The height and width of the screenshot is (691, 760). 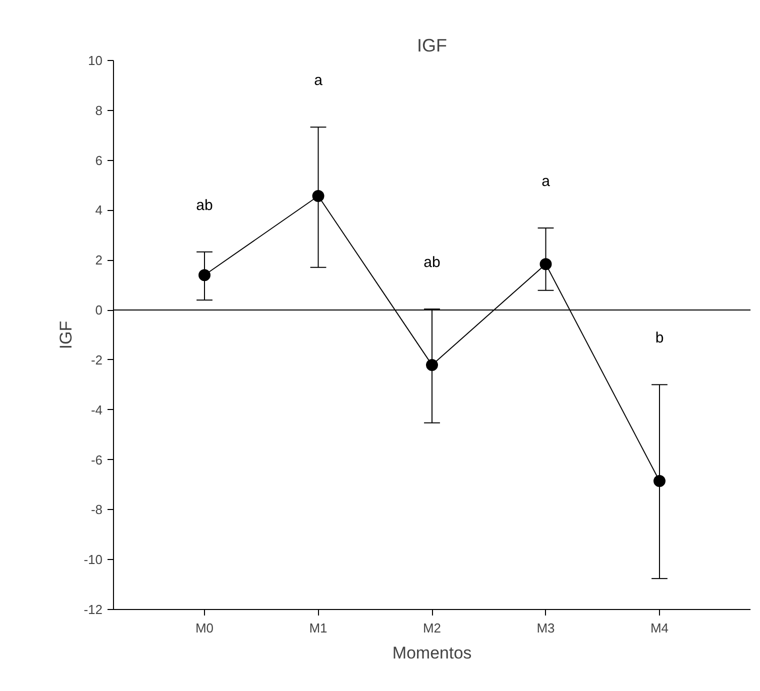 I want to click on chart-title: IGF, so click(x=432, y=46).